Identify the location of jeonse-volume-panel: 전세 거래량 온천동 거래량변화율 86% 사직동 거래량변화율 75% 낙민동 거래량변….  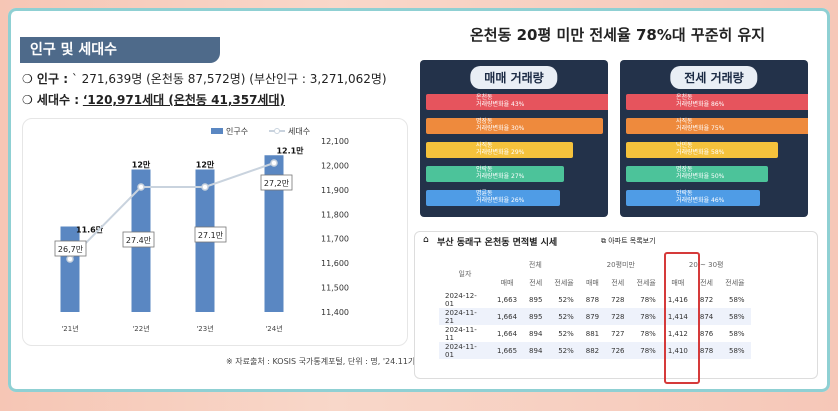
(714, 138).